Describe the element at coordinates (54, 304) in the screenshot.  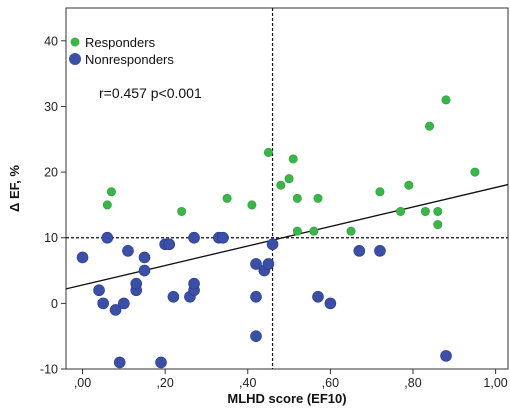
I see `y-tick-label: 0` at that location.